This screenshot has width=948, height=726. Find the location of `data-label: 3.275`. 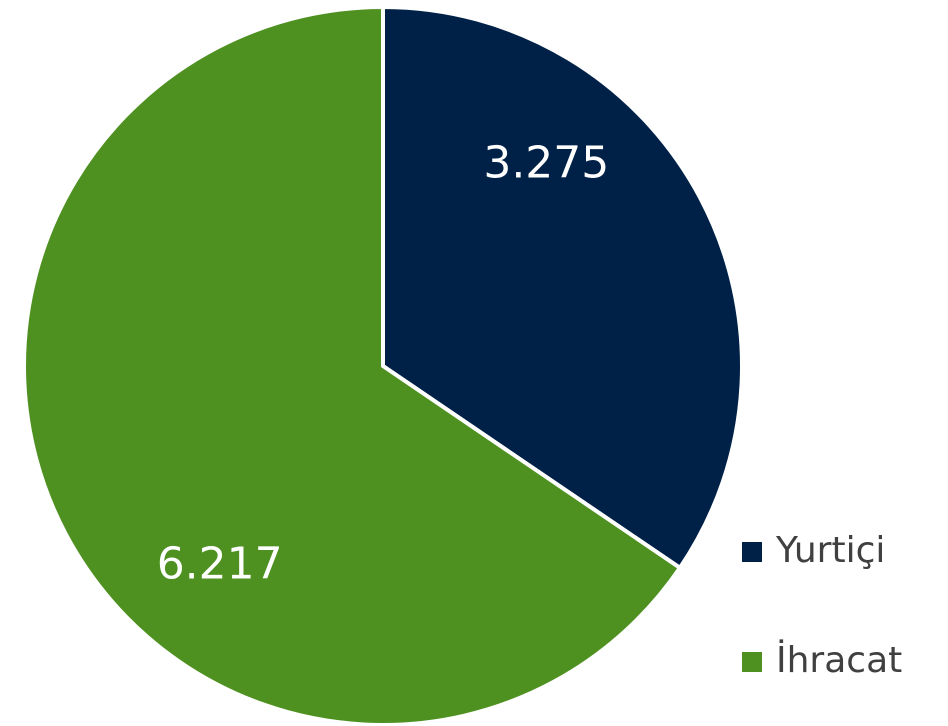

data-label: 3.275 is located at coordinates (546, 163).